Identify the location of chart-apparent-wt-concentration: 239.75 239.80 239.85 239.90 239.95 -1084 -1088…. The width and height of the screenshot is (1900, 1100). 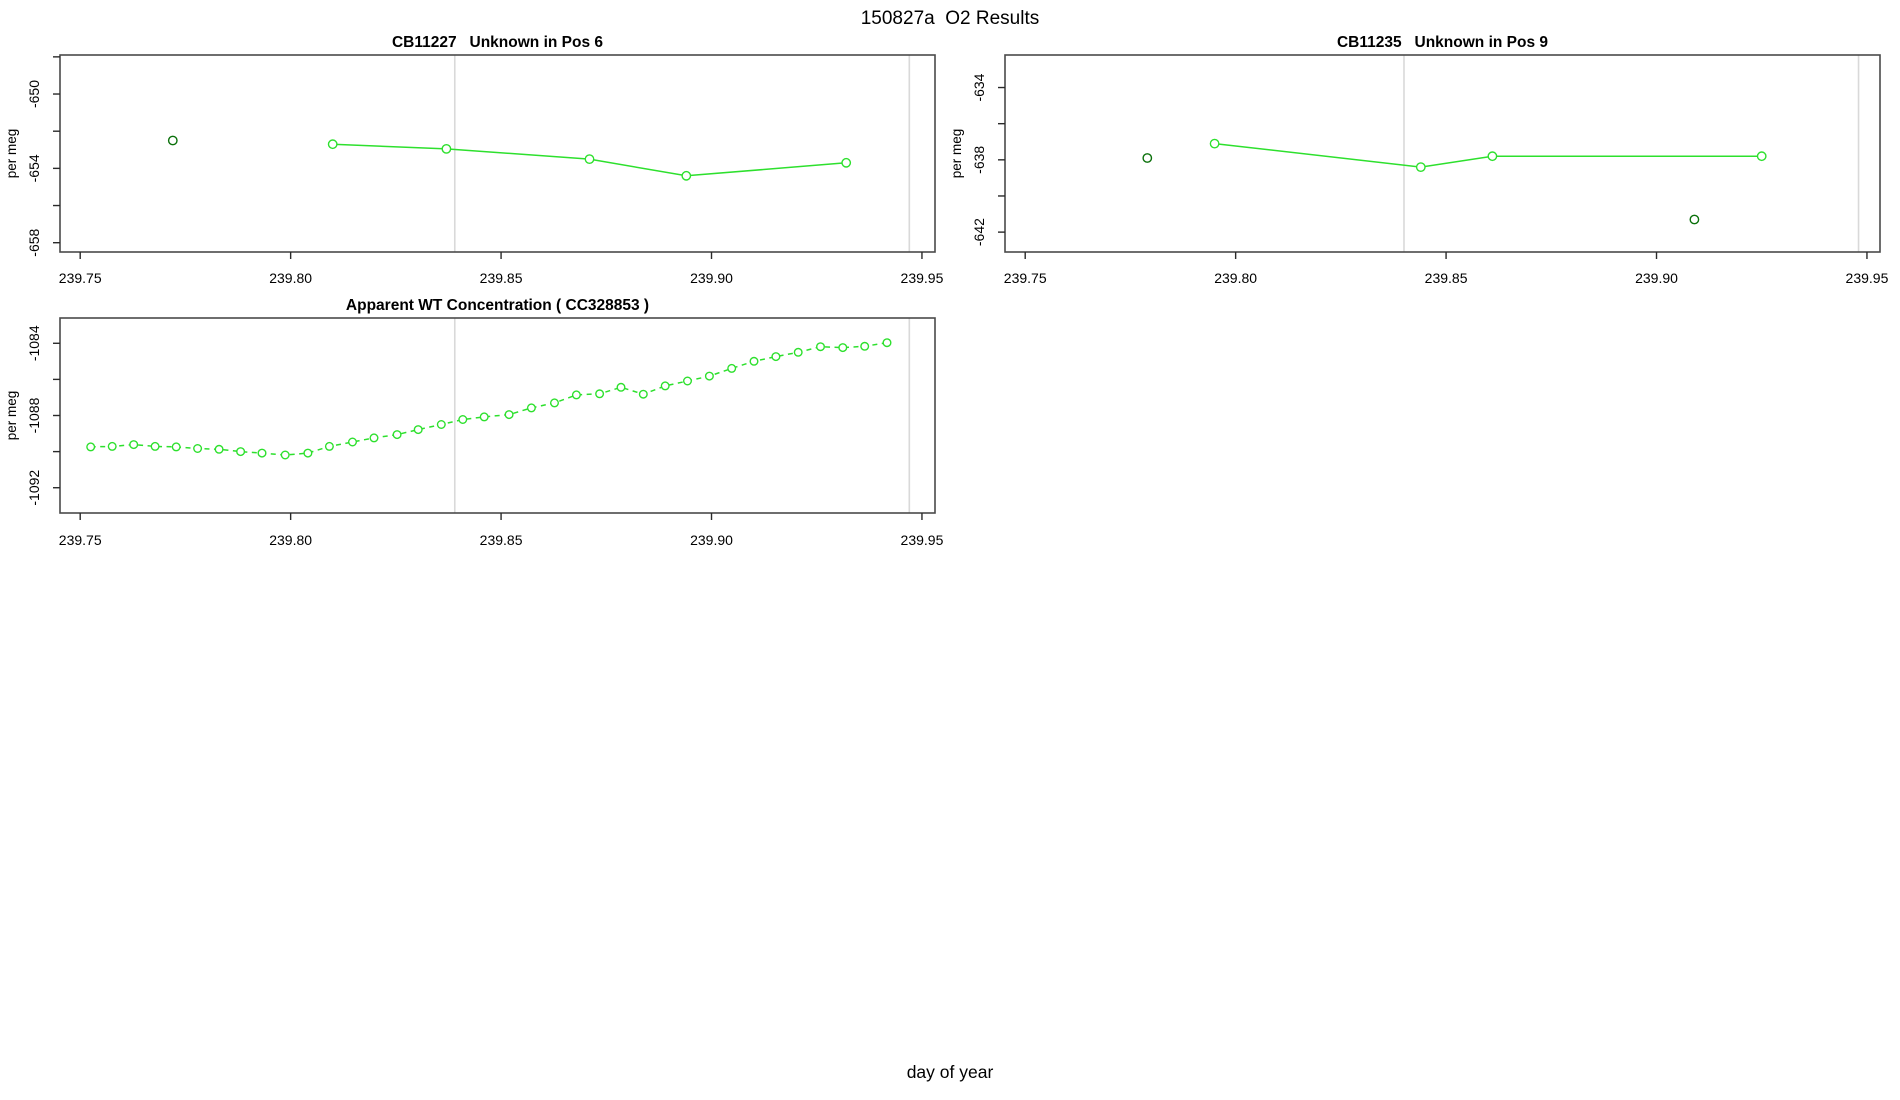
(474, 422).